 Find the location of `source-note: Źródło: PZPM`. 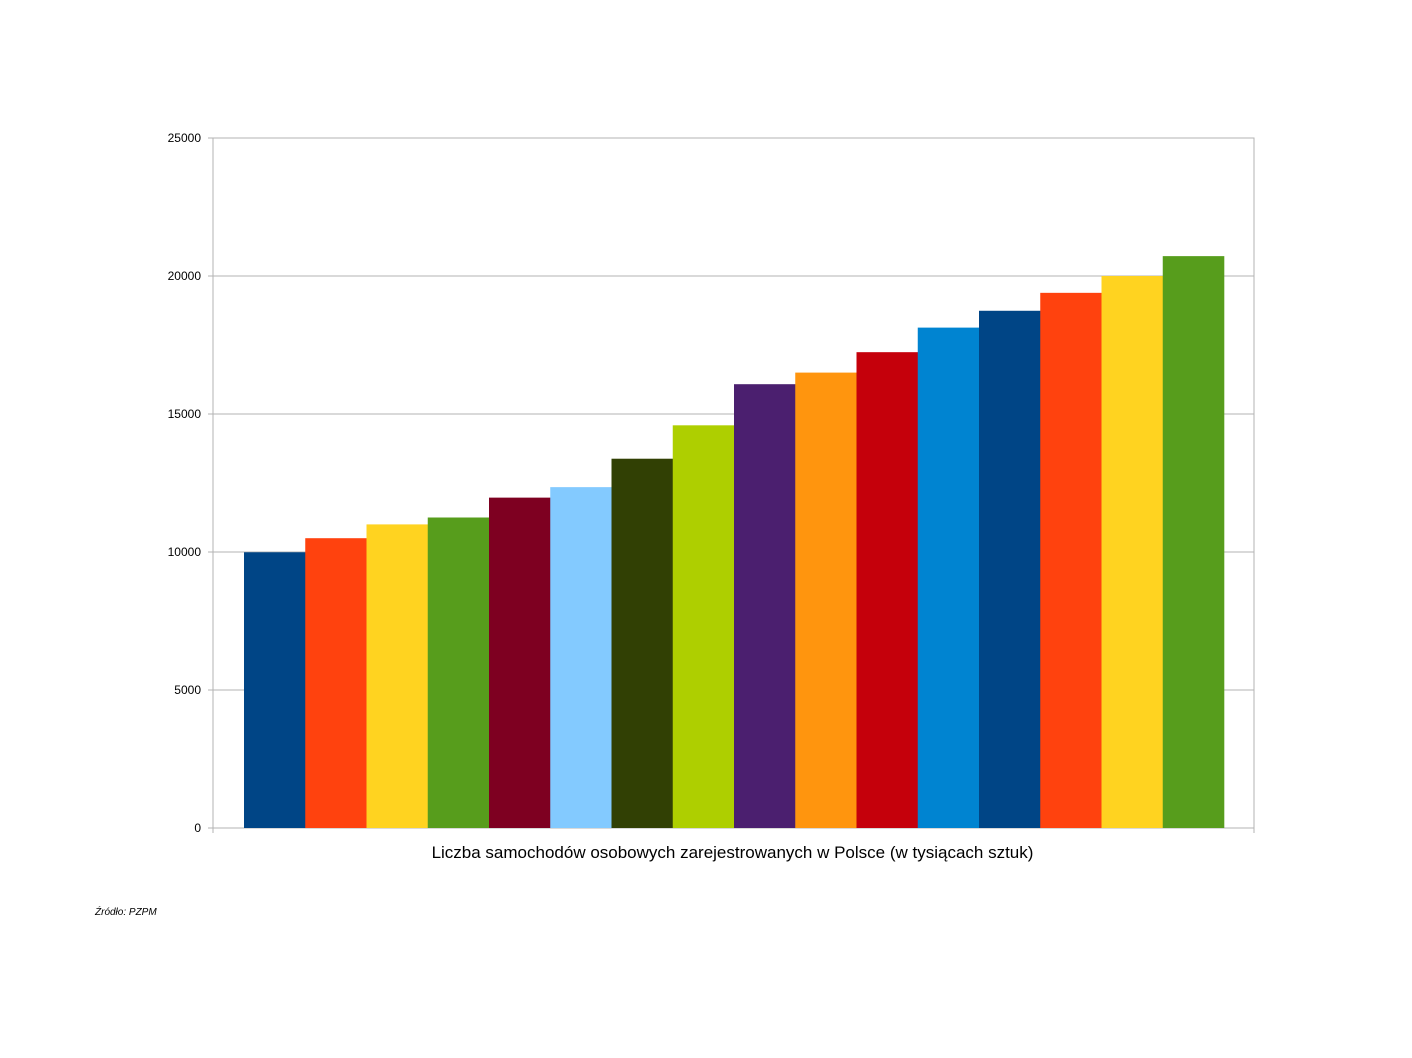

source-note: Źródło: PZPM is located at coordinates (126, 912).